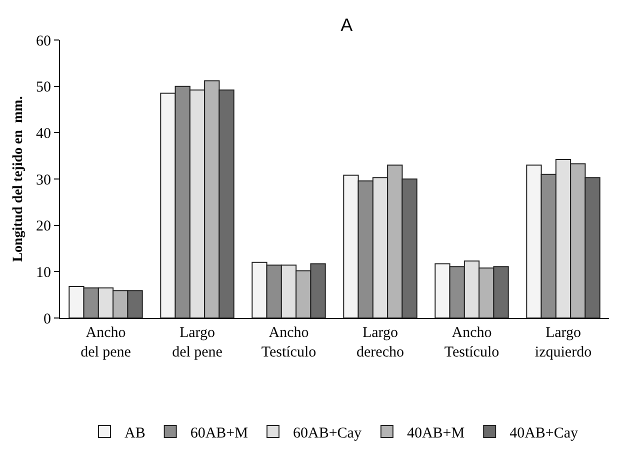  I want to click on y-tick-label: 10, so click(43, 272).